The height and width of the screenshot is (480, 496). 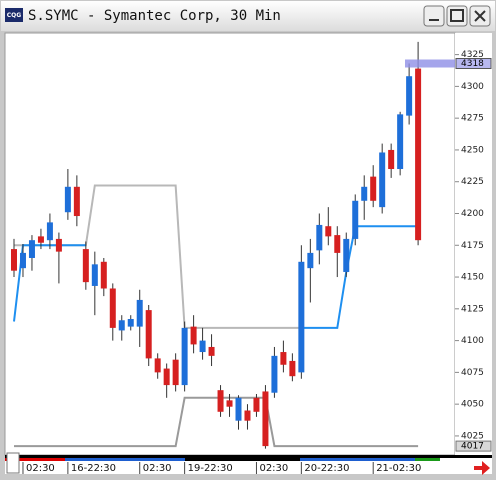 What do you see at coordinates (210, 468) in the screenshot?
I see `x-tick-label: 19-22:30` at bounding box center [210, 468].